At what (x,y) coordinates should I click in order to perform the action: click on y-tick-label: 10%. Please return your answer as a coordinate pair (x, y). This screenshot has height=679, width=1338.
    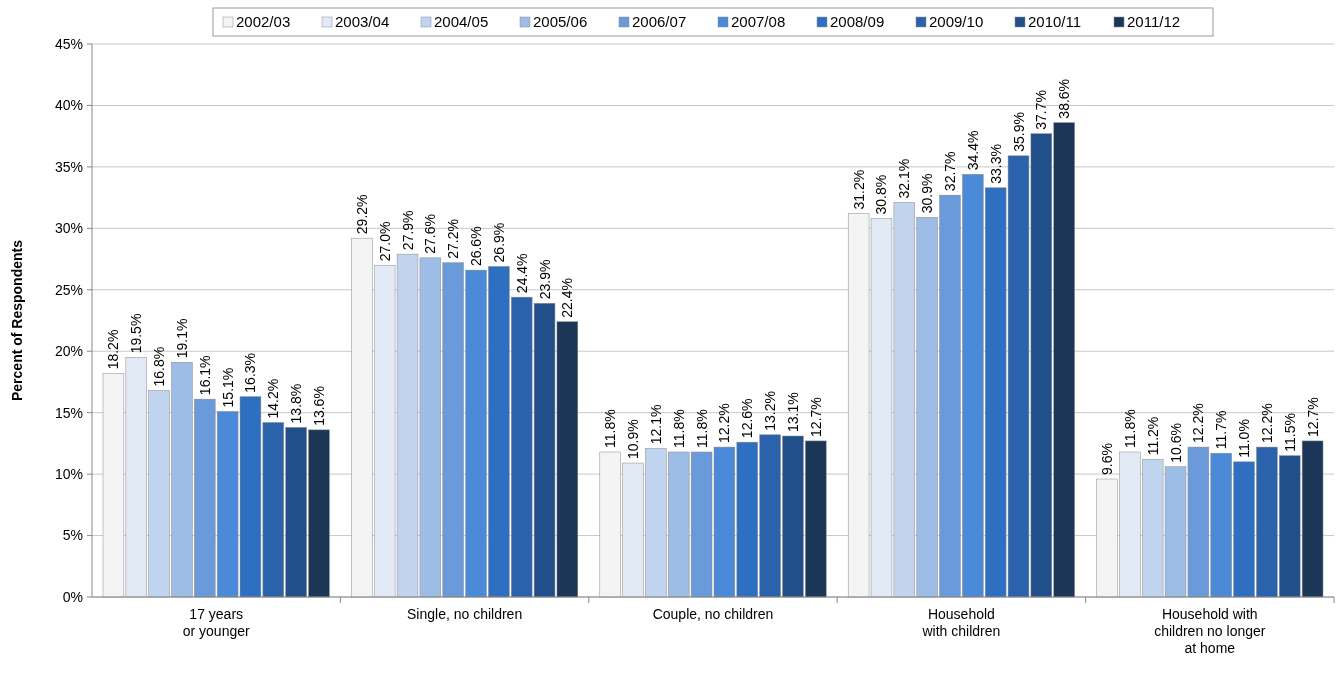
    Looking at the image, I should click on (68, 474).